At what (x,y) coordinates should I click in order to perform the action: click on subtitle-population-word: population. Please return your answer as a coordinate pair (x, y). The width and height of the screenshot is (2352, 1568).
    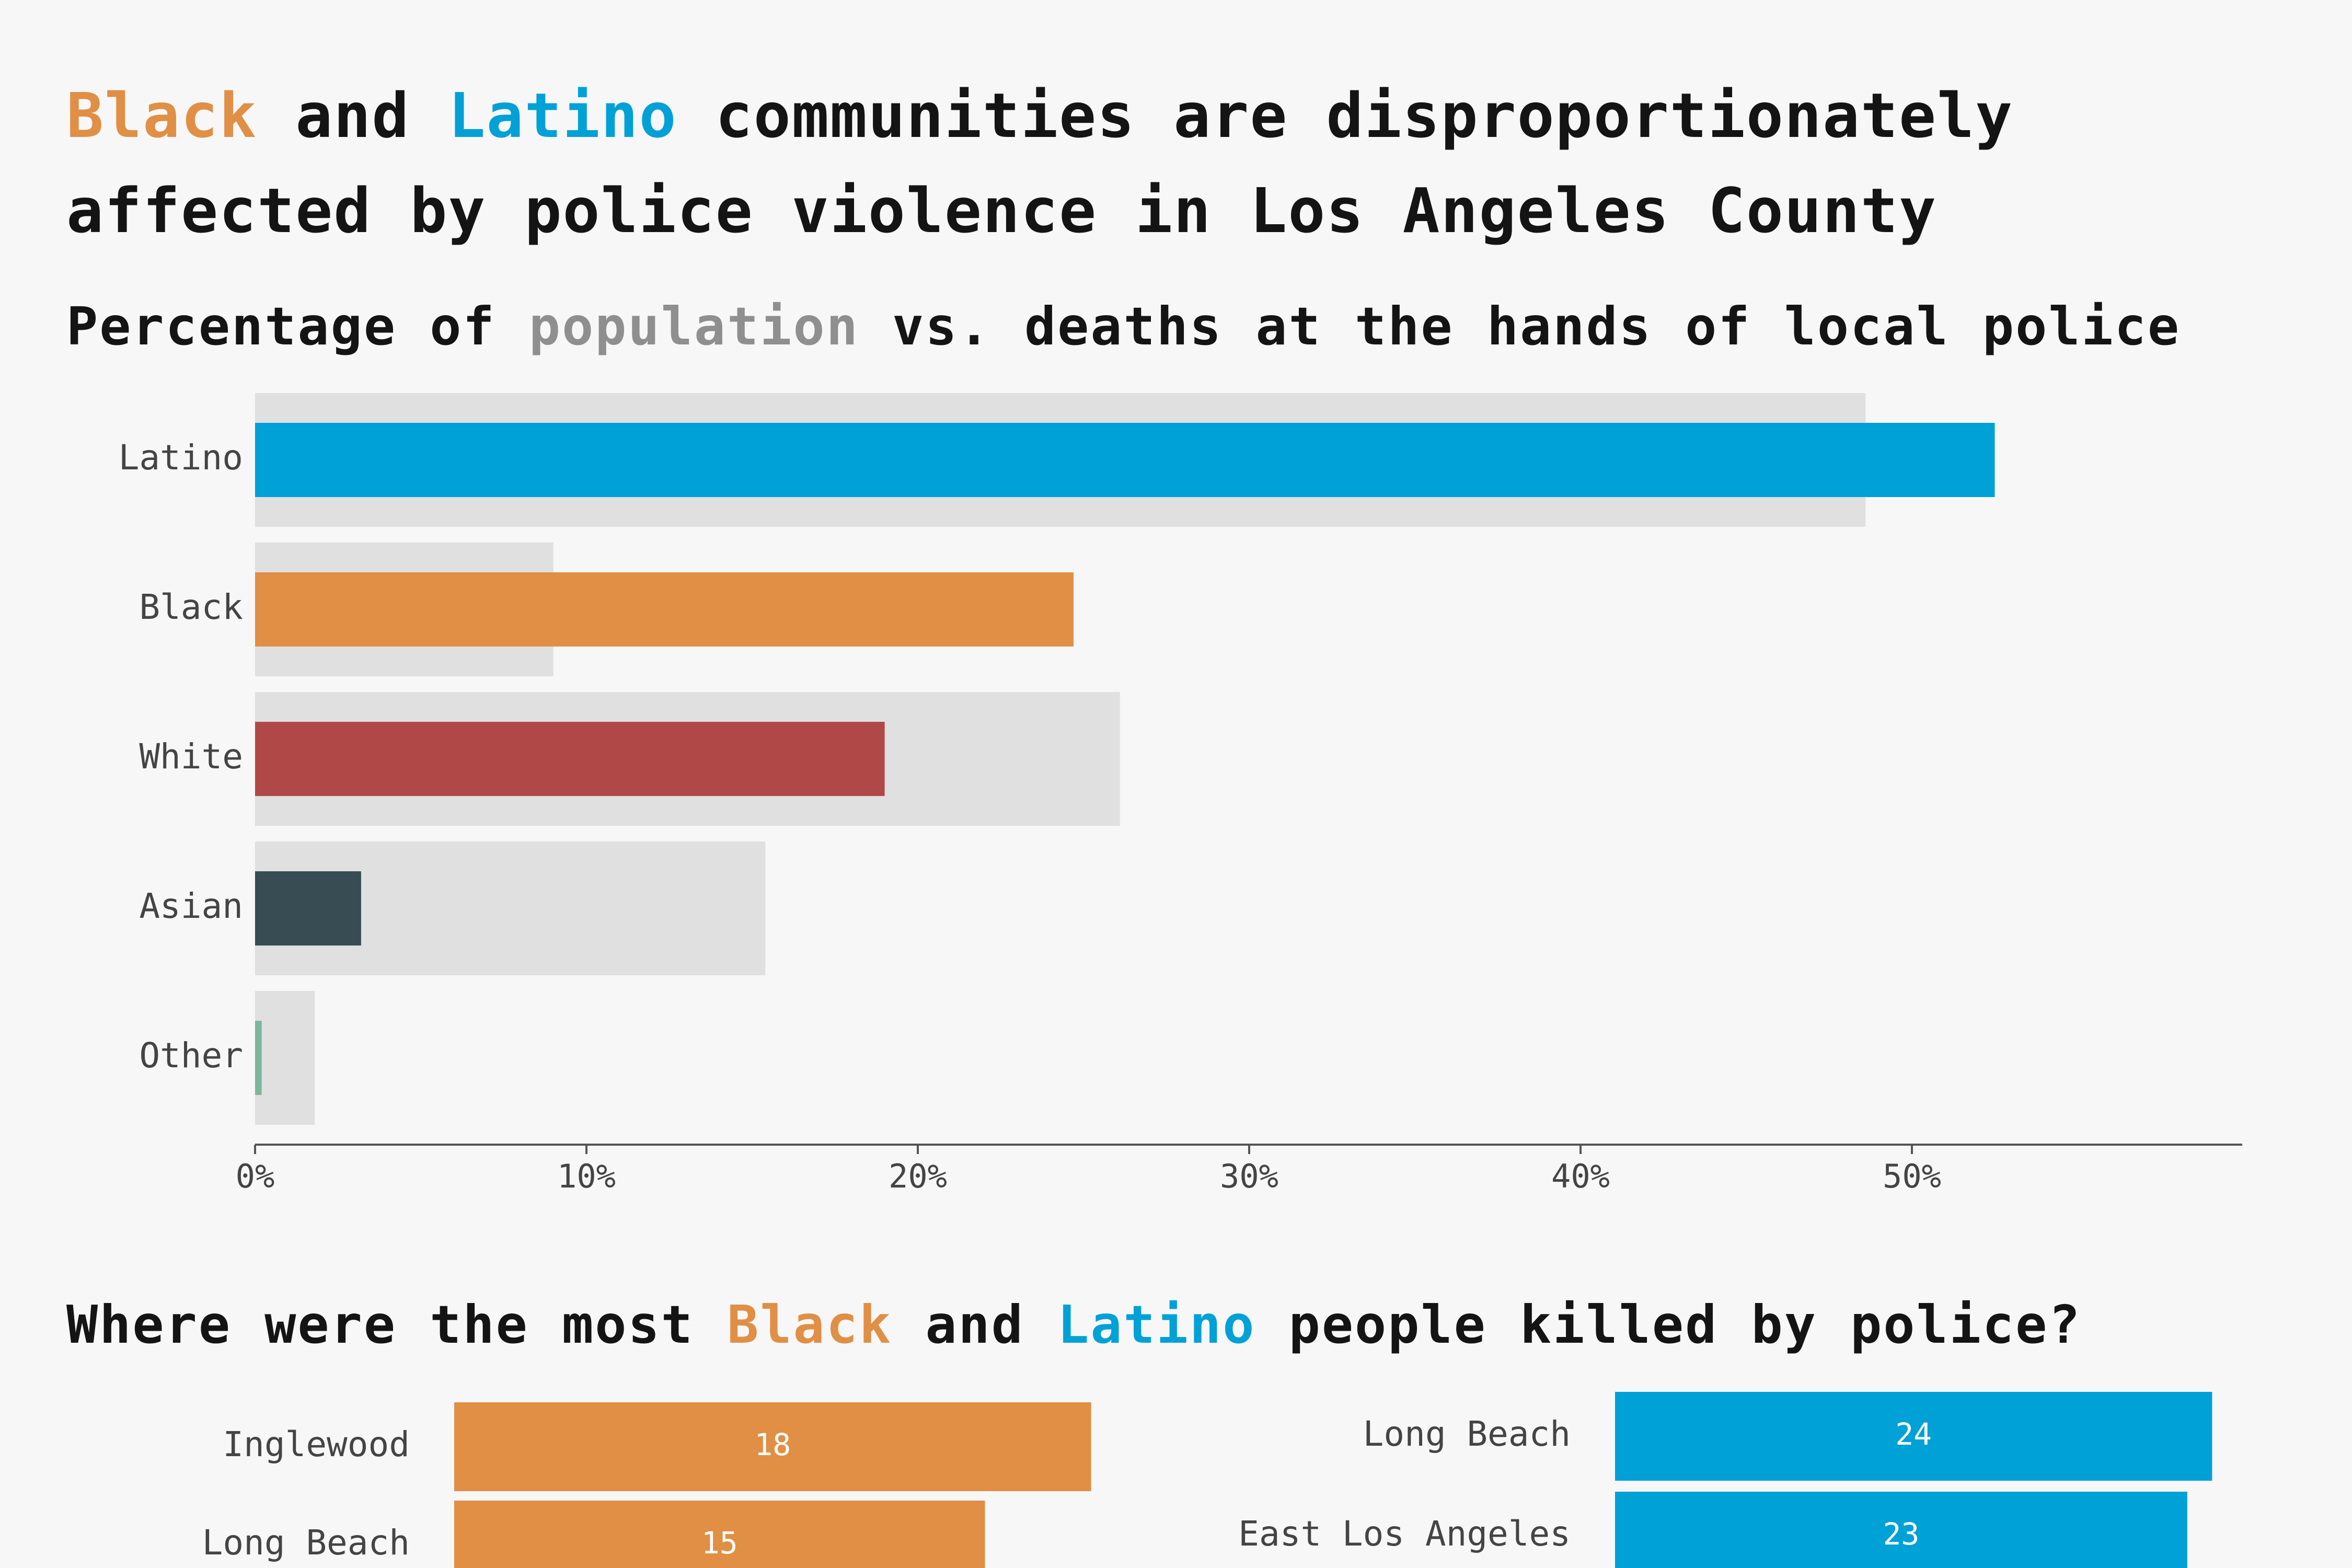
    Looking at the image, I should click on (693, 326).